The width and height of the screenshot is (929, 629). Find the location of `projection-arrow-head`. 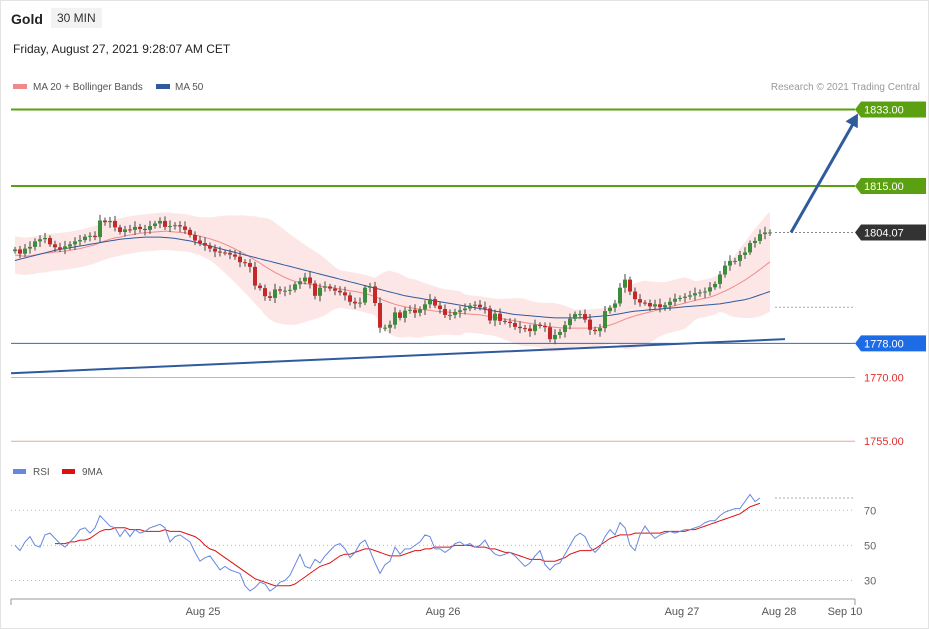

projection-arrow-head is located at coordinates (851, 121).